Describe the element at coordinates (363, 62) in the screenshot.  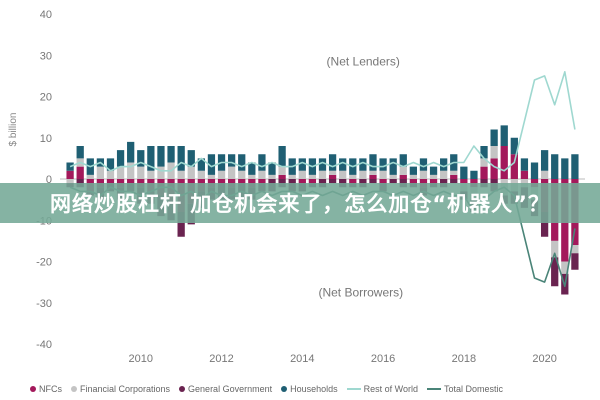
I see `annotation-net-lenders: (Net Lenders)` at that location.